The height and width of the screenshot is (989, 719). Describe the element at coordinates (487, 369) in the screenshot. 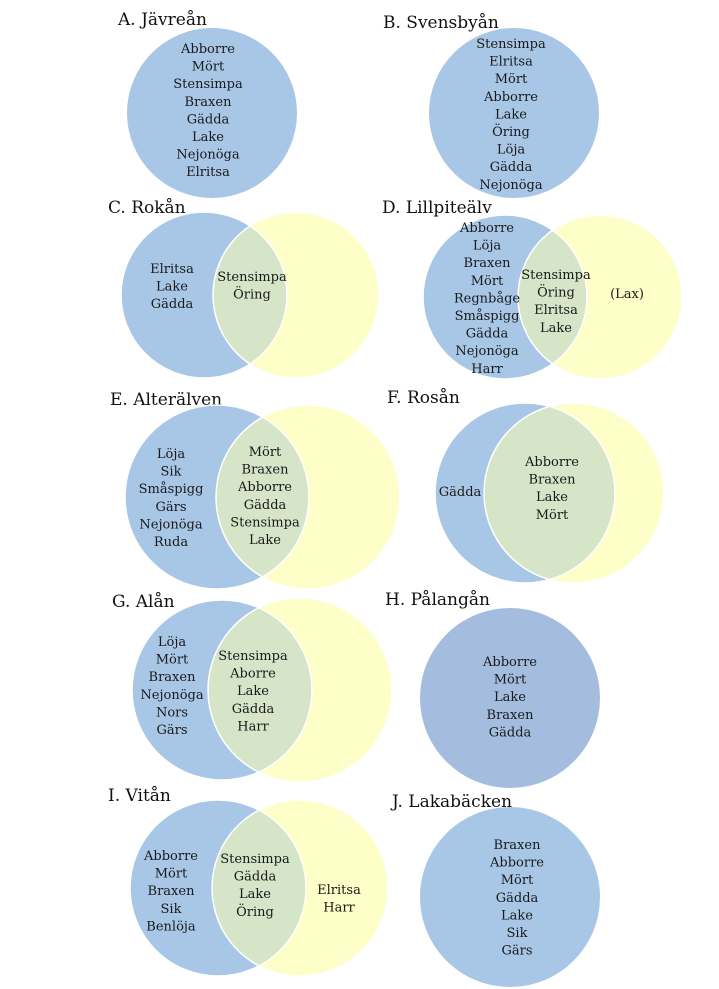

I see `left-species-label: Harr` at that location.